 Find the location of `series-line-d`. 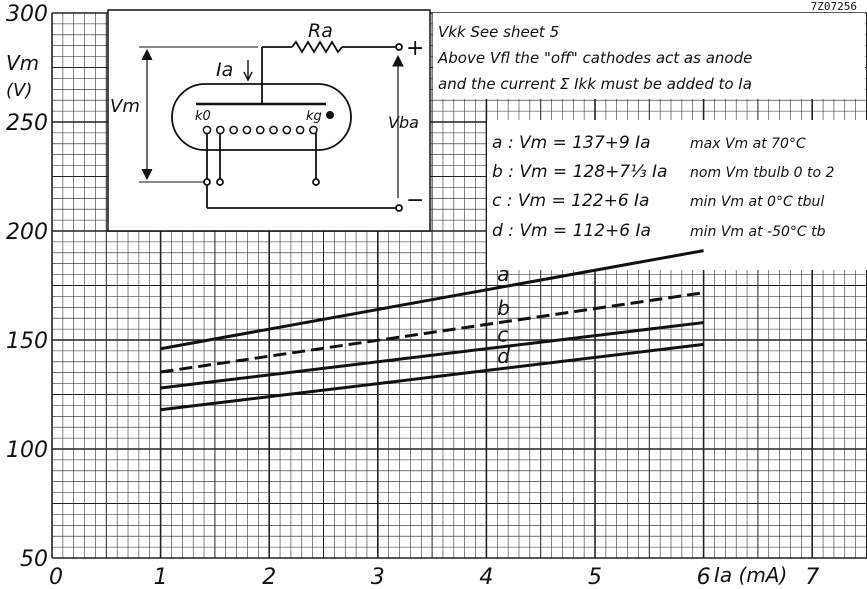

series-line-d is located at coordinates (432, 377).